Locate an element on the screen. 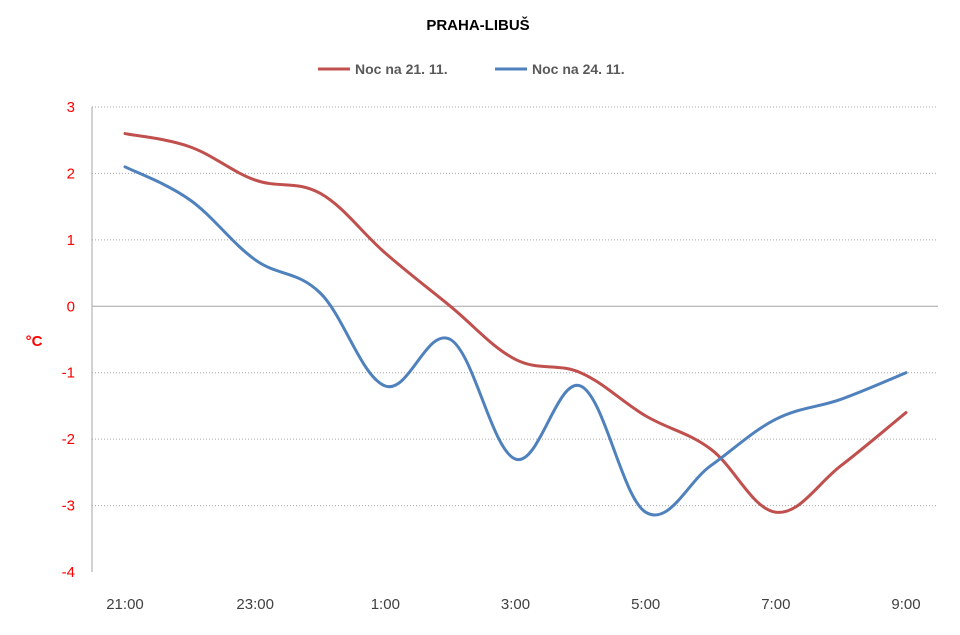 This screenshot has width=960, height=635. y-tick-label: 3 is located at coordinates (71, 107).